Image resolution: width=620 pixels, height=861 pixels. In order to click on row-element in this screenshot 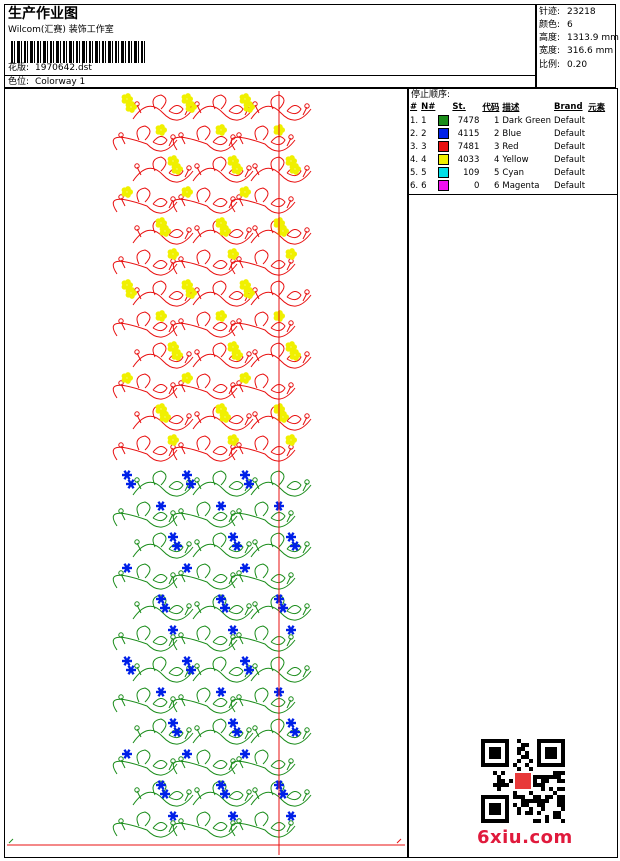, I will do `click(598, 159)`.